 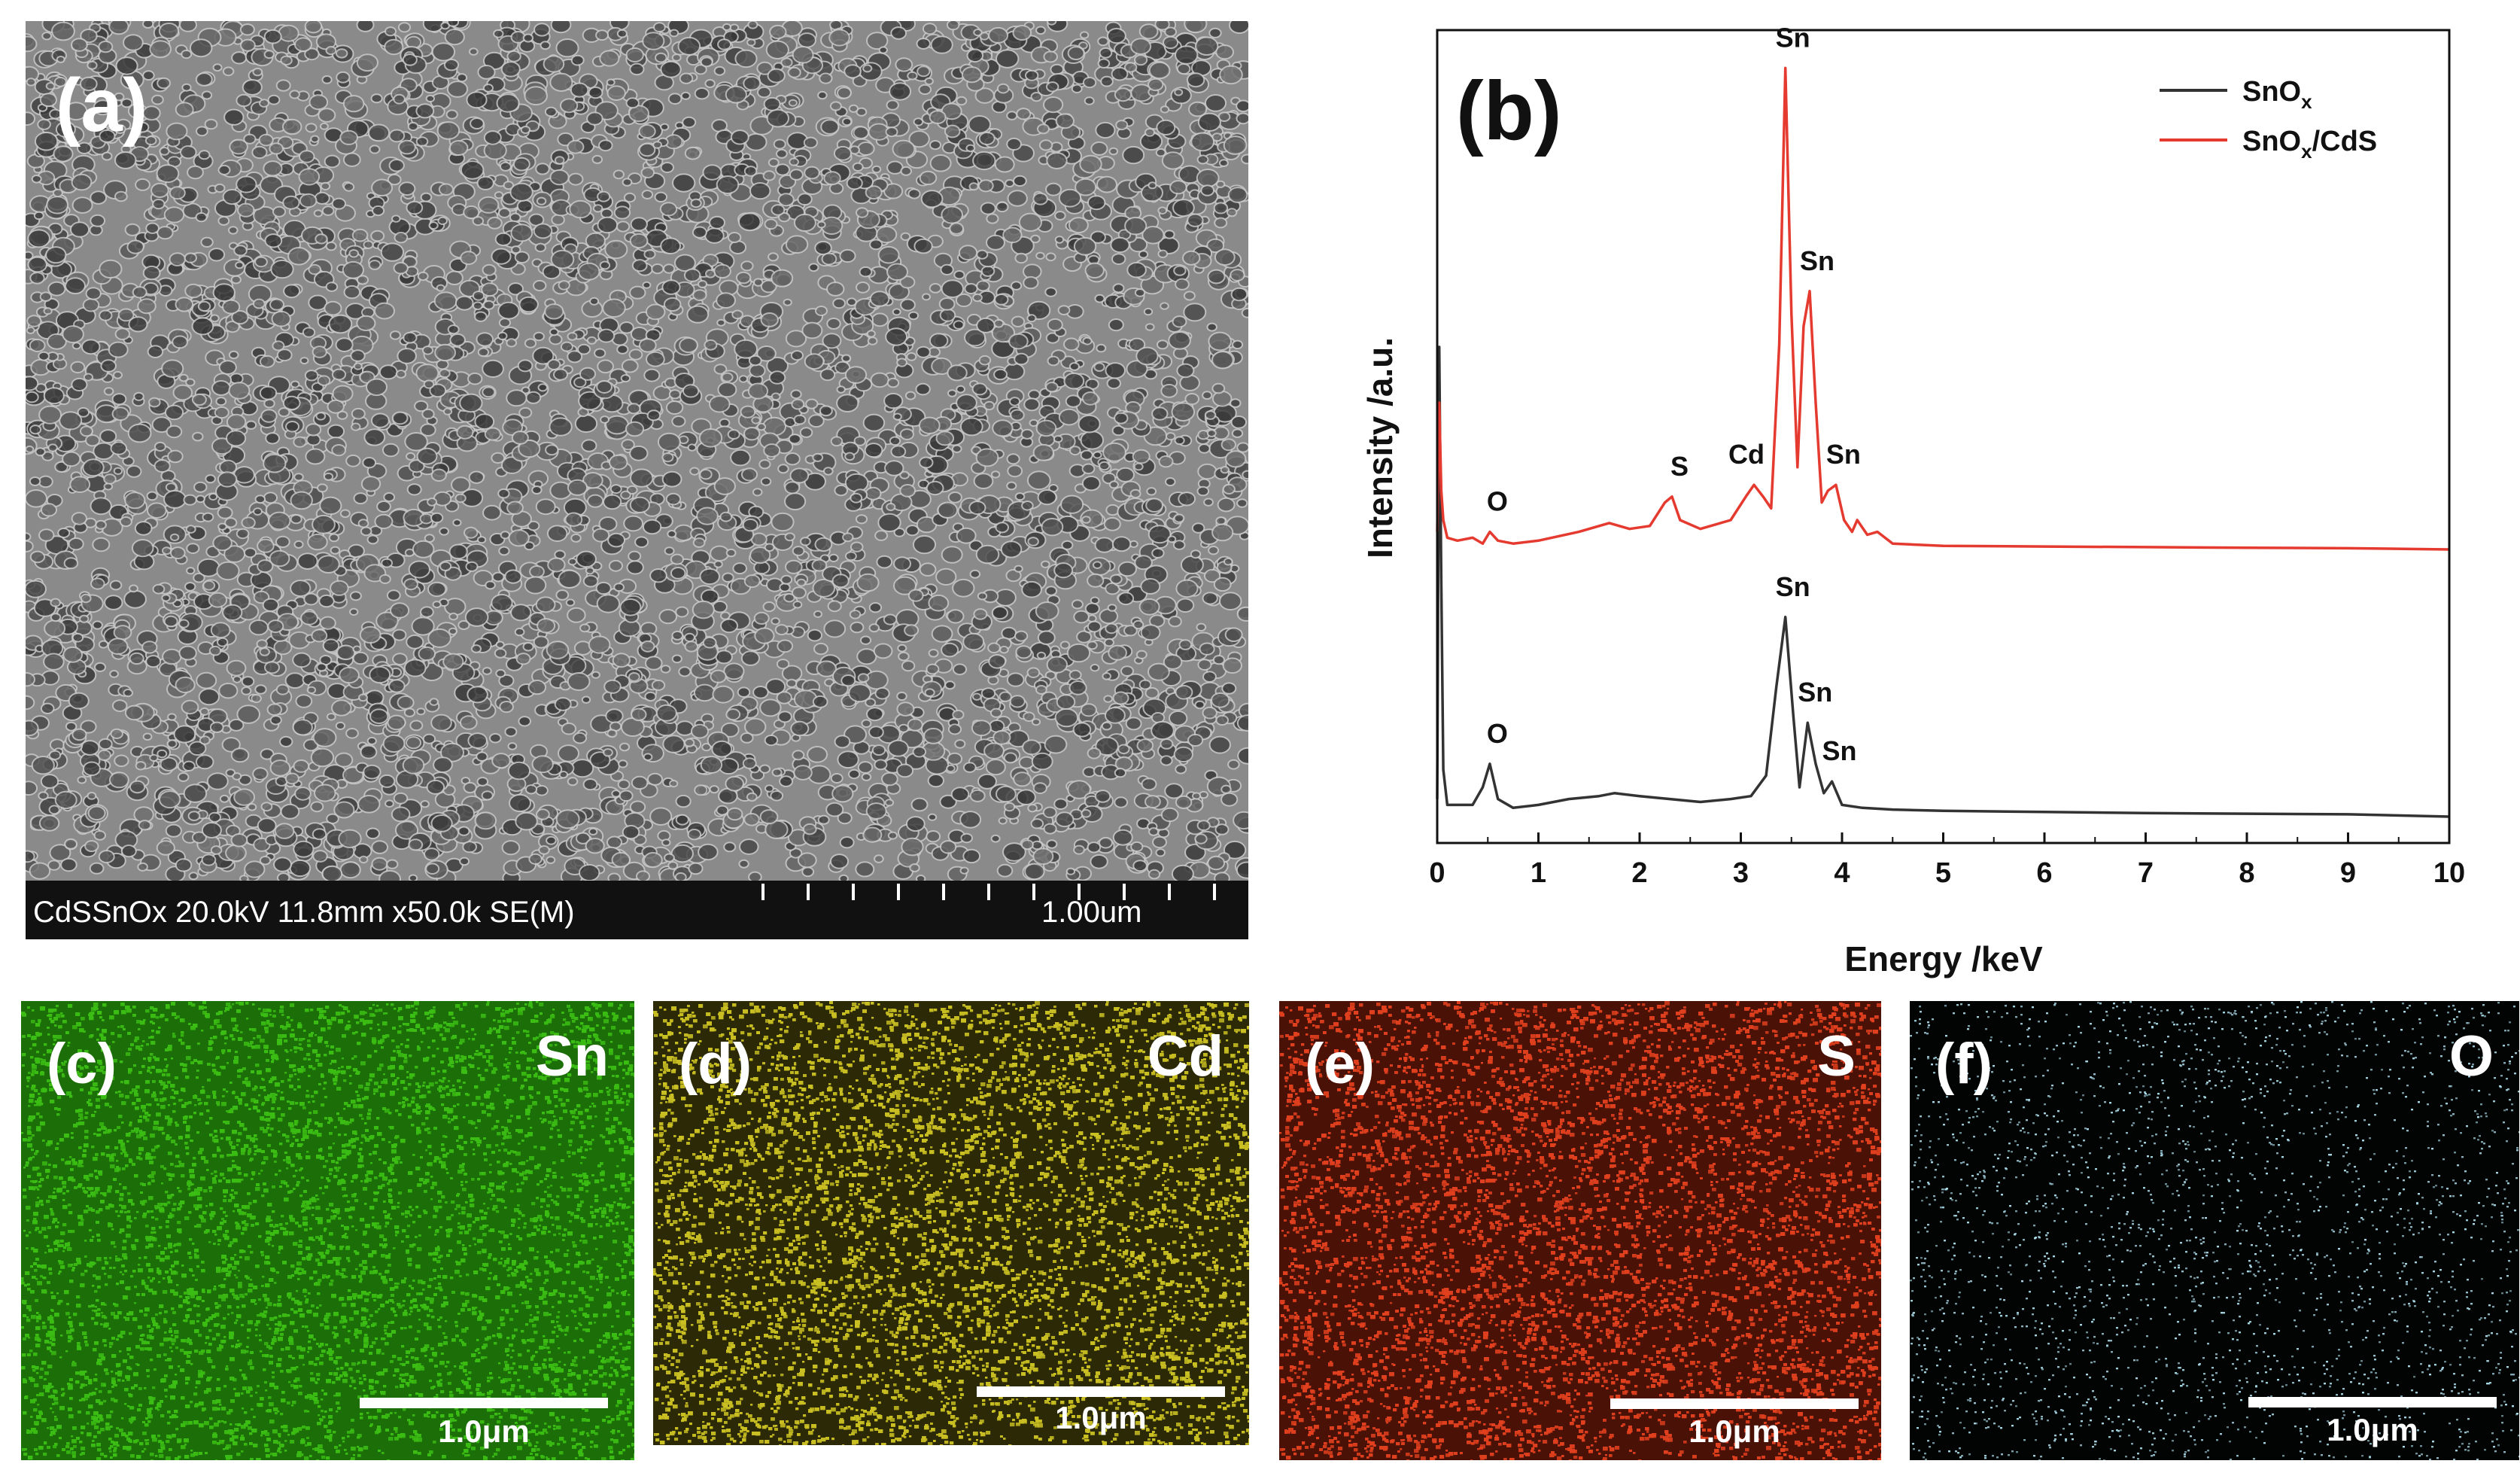 I want to click on x-tick-label: 5, so click(x=1943, y=873).